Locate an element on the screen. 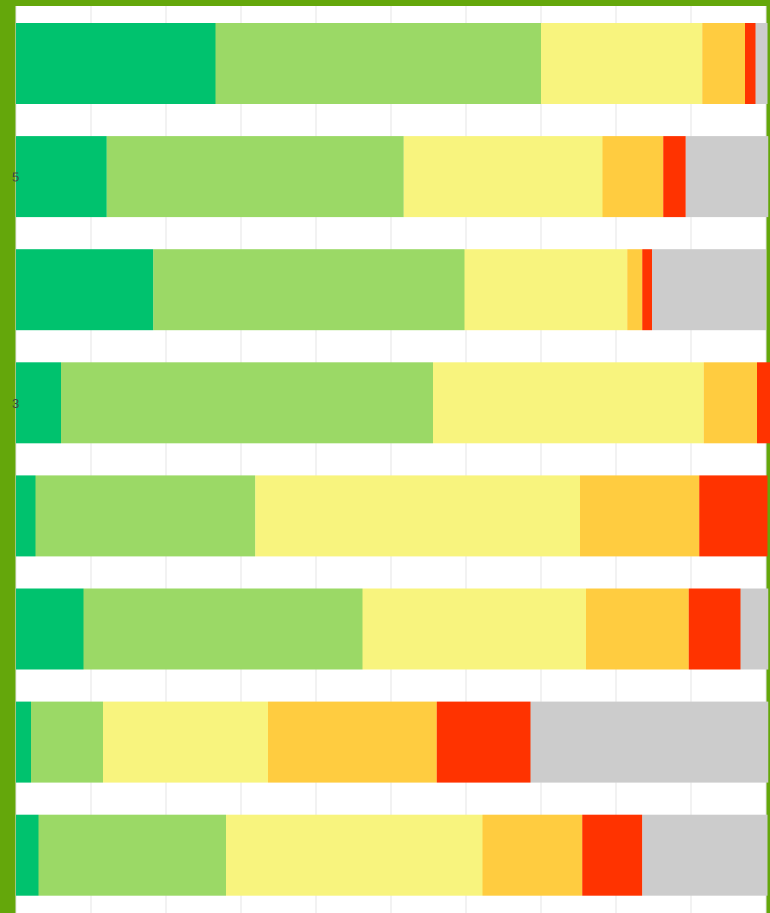  bar-segment-r6-s1 is located at coordinates (50, 629).